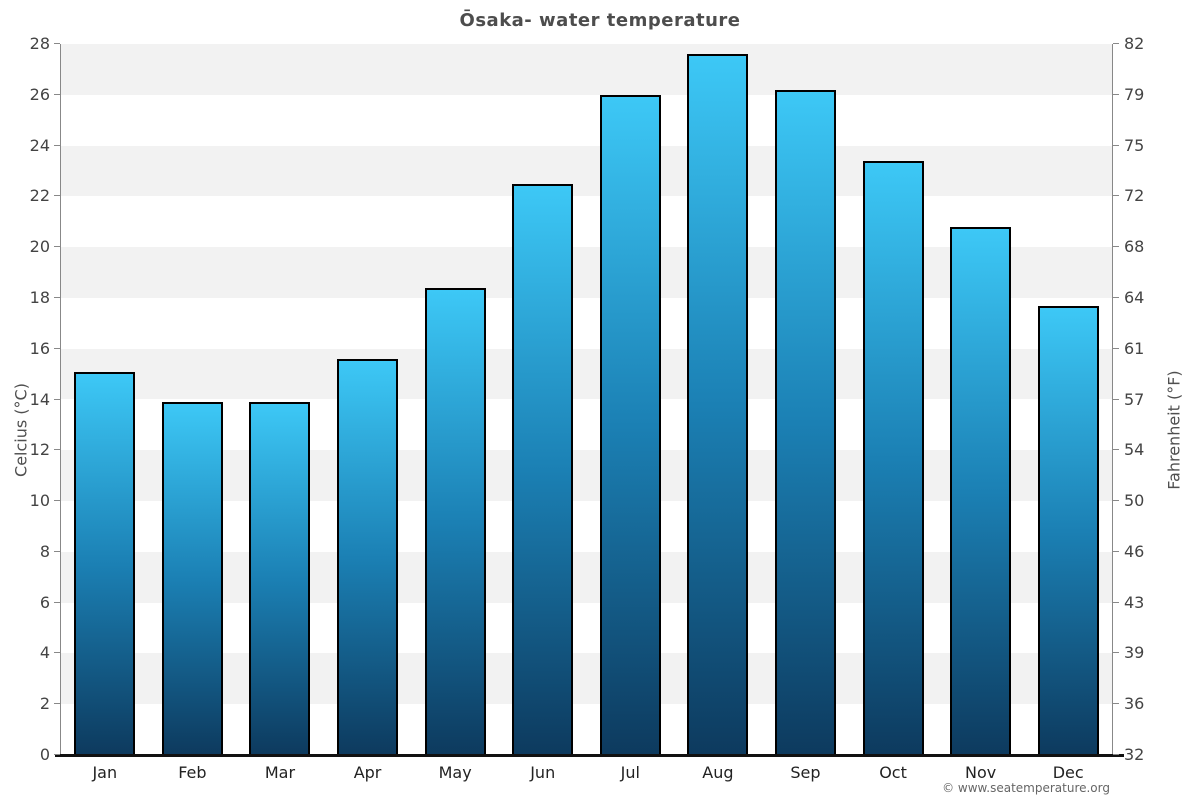 Image resolution: width=1200 pixels, height=800 pixels. What do you see at coordinates (39, 145) in the screenshot?
I see `y-tick-label-celsius: 24` at bounding box center [39, 145].